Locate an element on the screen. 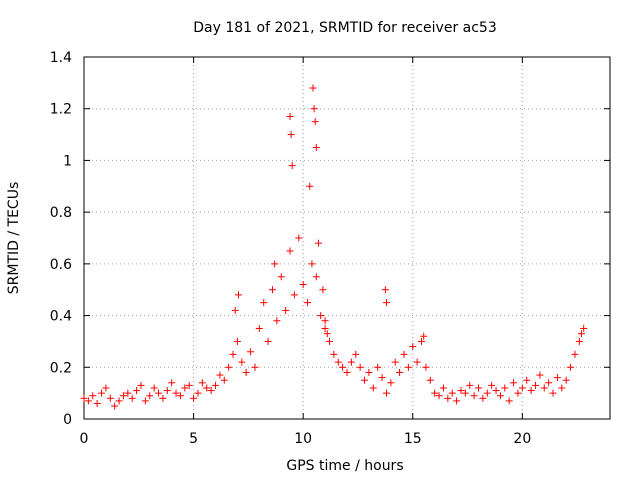 This screenshot has width=640, height=480. x-tick-label: 10 is located at coordinates (303, 439).